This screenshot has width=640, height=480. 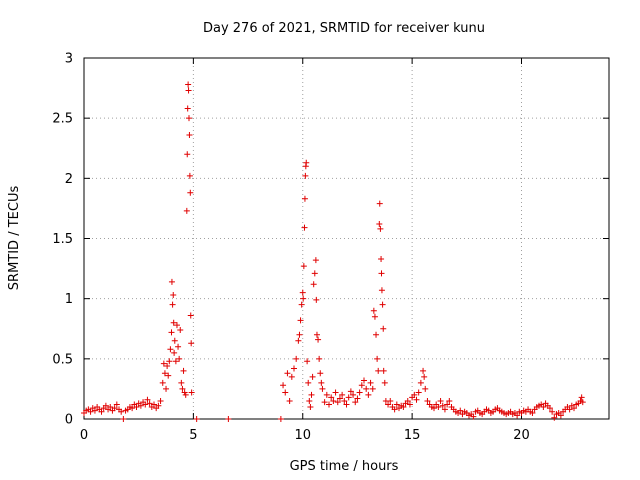 I want to click on y-tick-label: 1.5, so click(x=62, y=239).